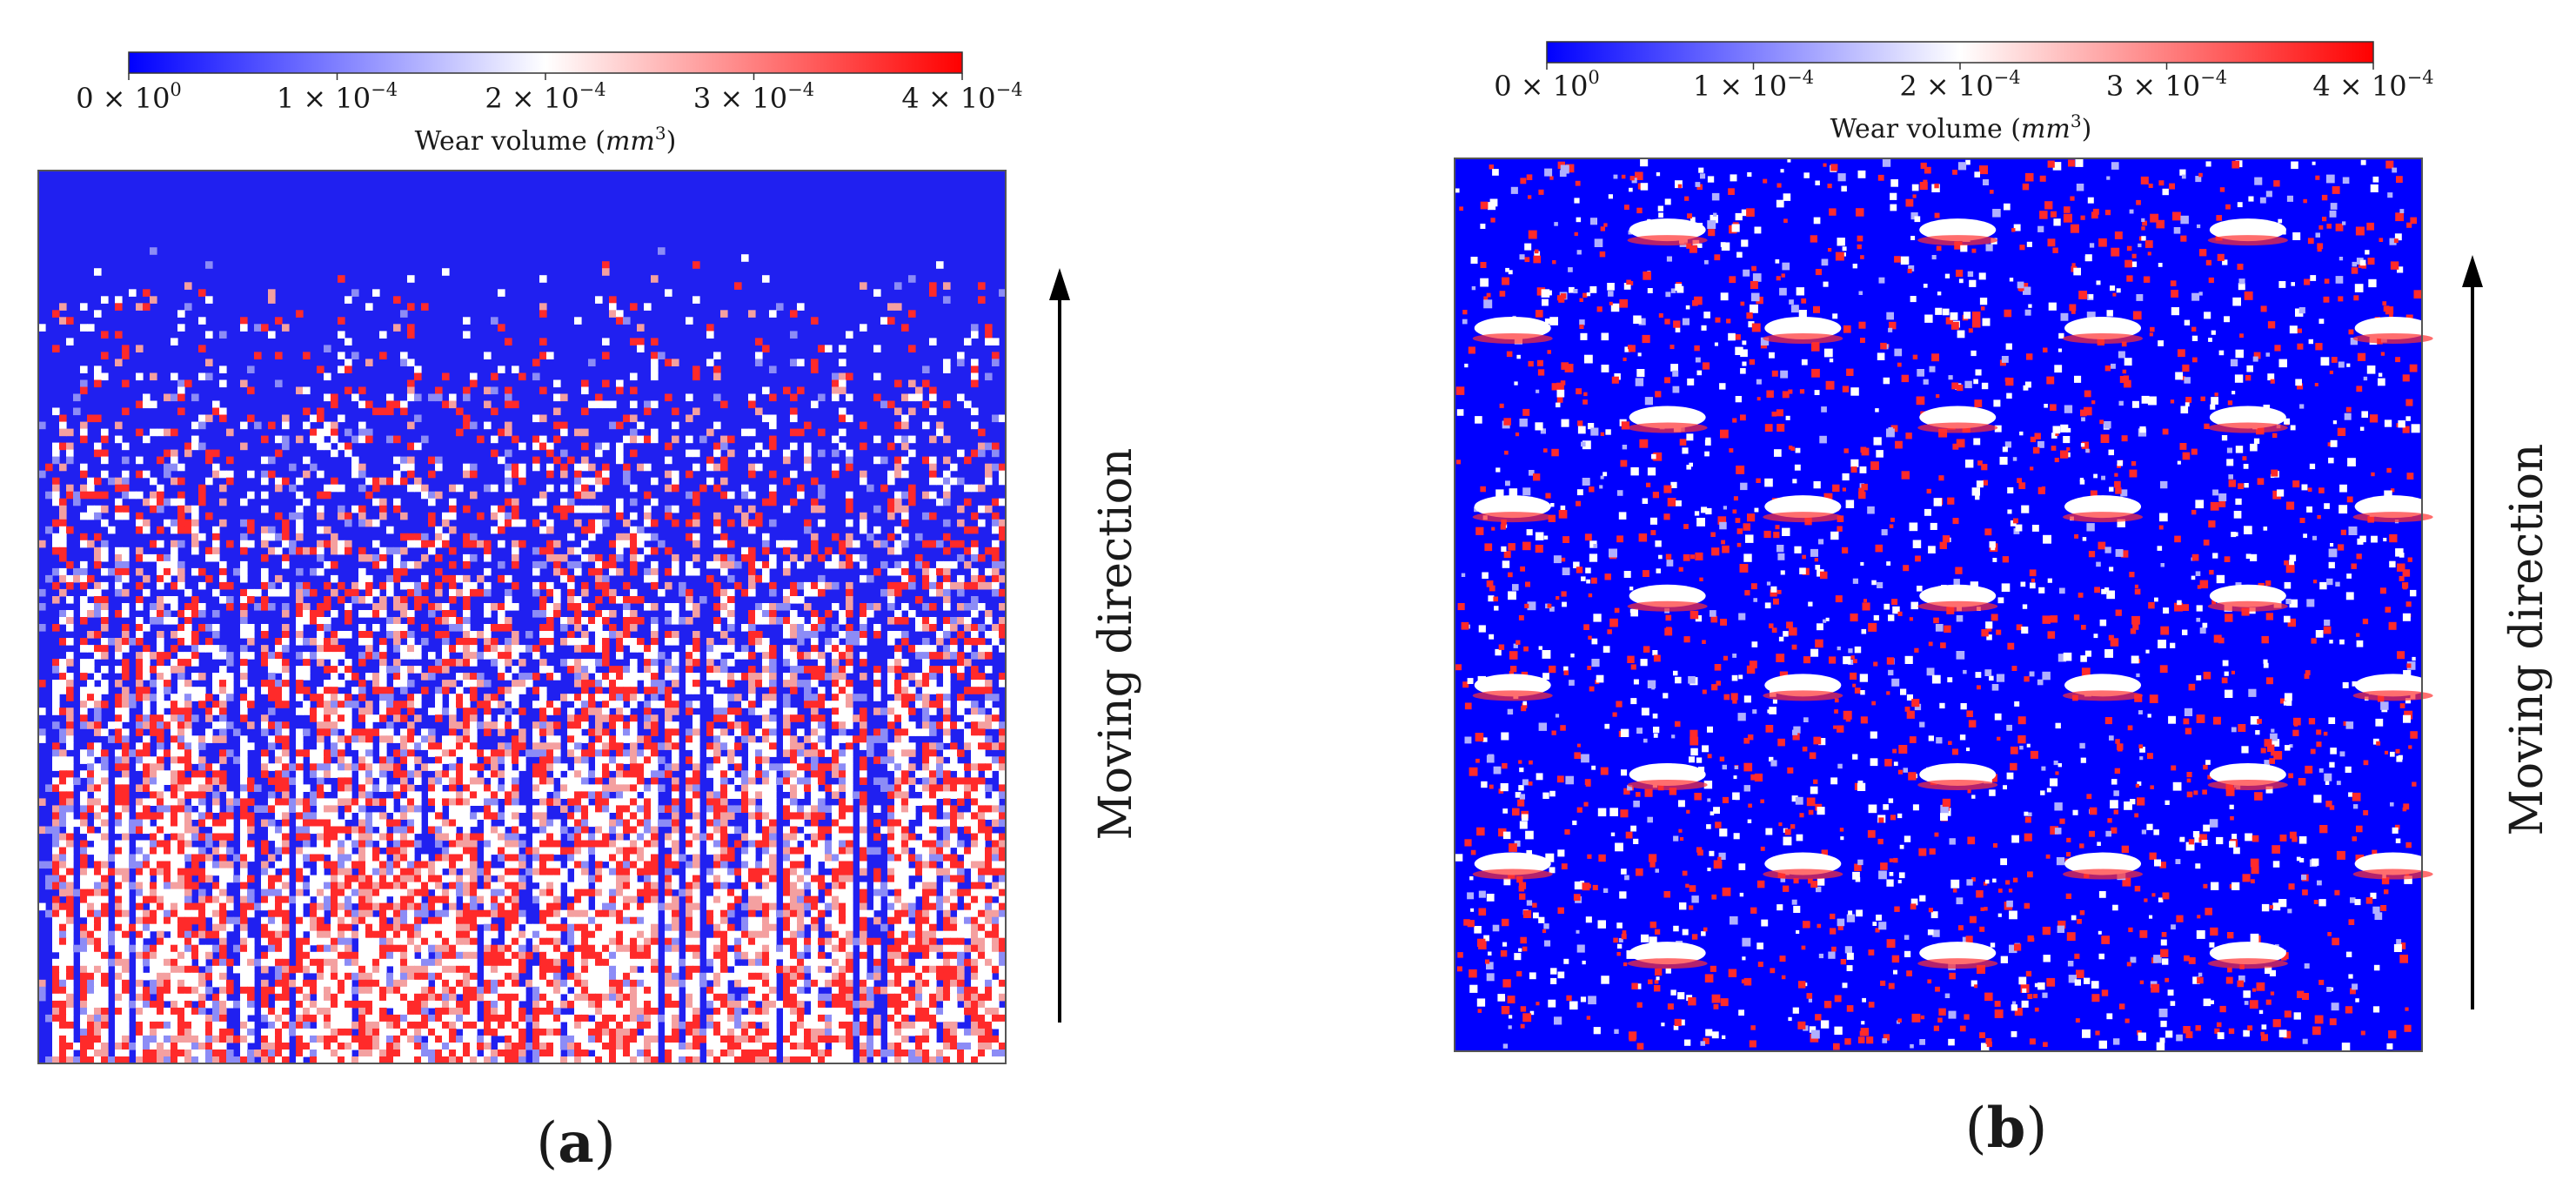 The width and height of the screenshot is (2576, 1187). Describe the element at coordinates (1116, 644) in the screenshot. I see `moving-direction-label-a: Moving direction` at that location.